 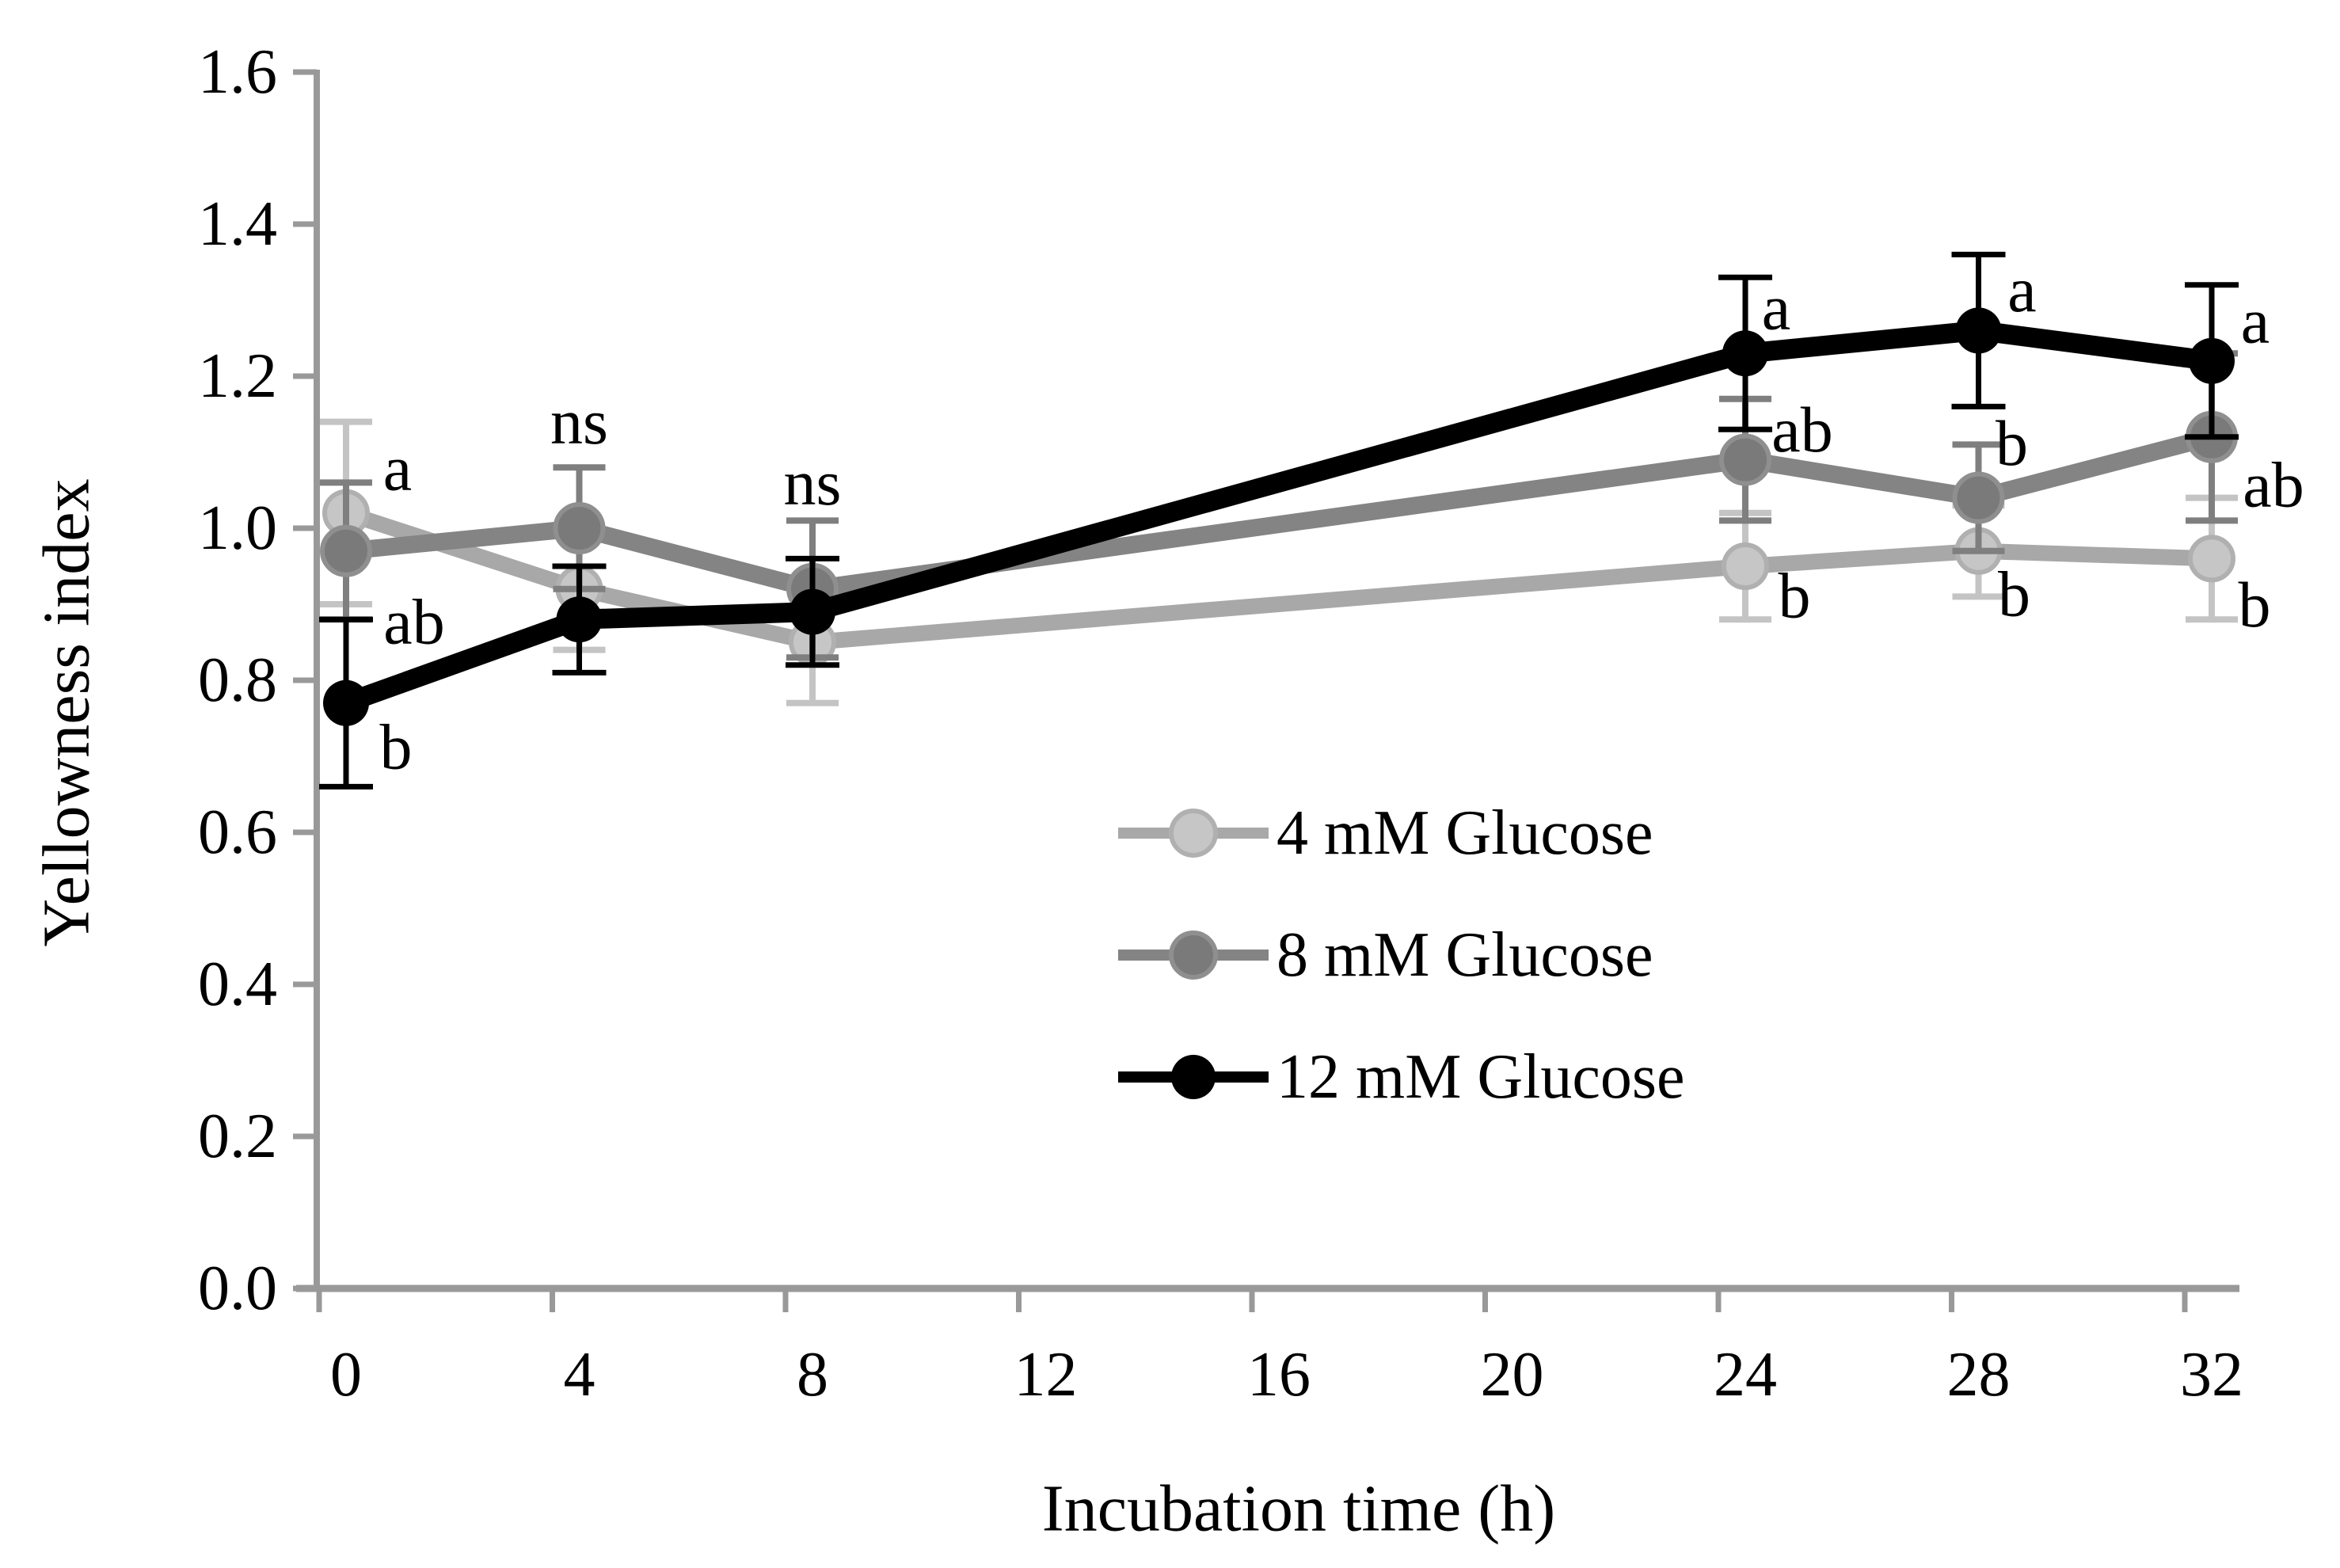 I want to click on y-tick-label: 1.6, so click(x=237, y=72).